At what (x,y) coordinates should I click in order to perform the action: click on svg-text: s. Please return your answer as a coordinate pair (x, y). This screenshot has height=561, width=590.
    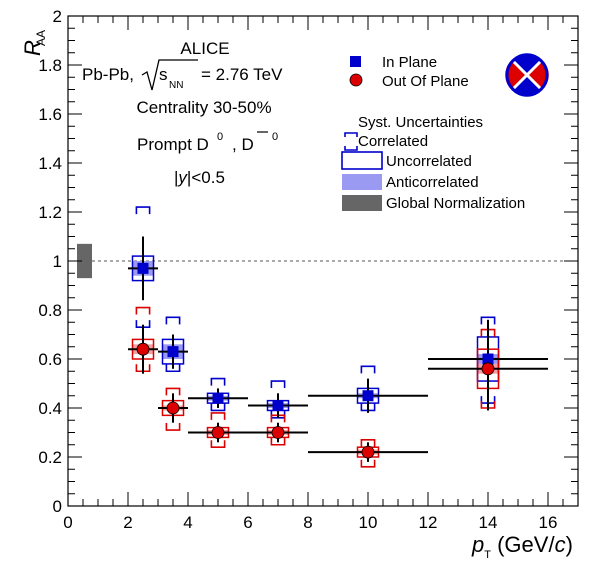
    Looking at the image, I should click on (163, 74).